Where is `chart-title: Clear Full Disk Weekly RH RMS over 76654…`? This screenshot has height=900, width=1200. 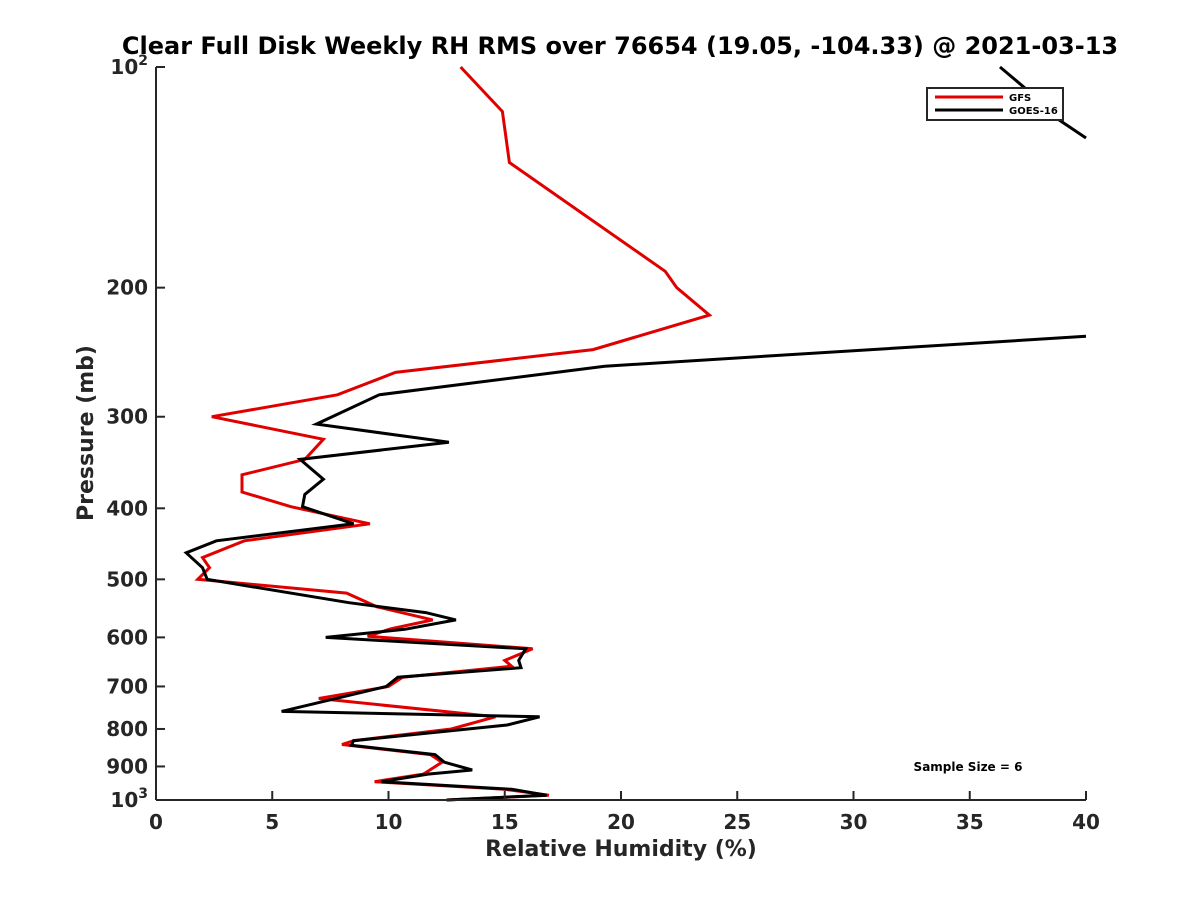 chart-title: Clear Full Disk Weekly RH RMS over 76654… is located at coordinates (620, 46).